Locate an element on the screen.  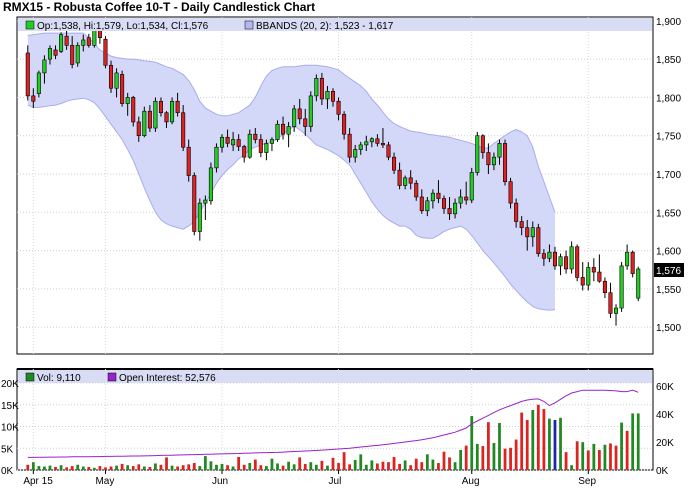
volume-tick-label: 5K is located at coordinates (7, 449).